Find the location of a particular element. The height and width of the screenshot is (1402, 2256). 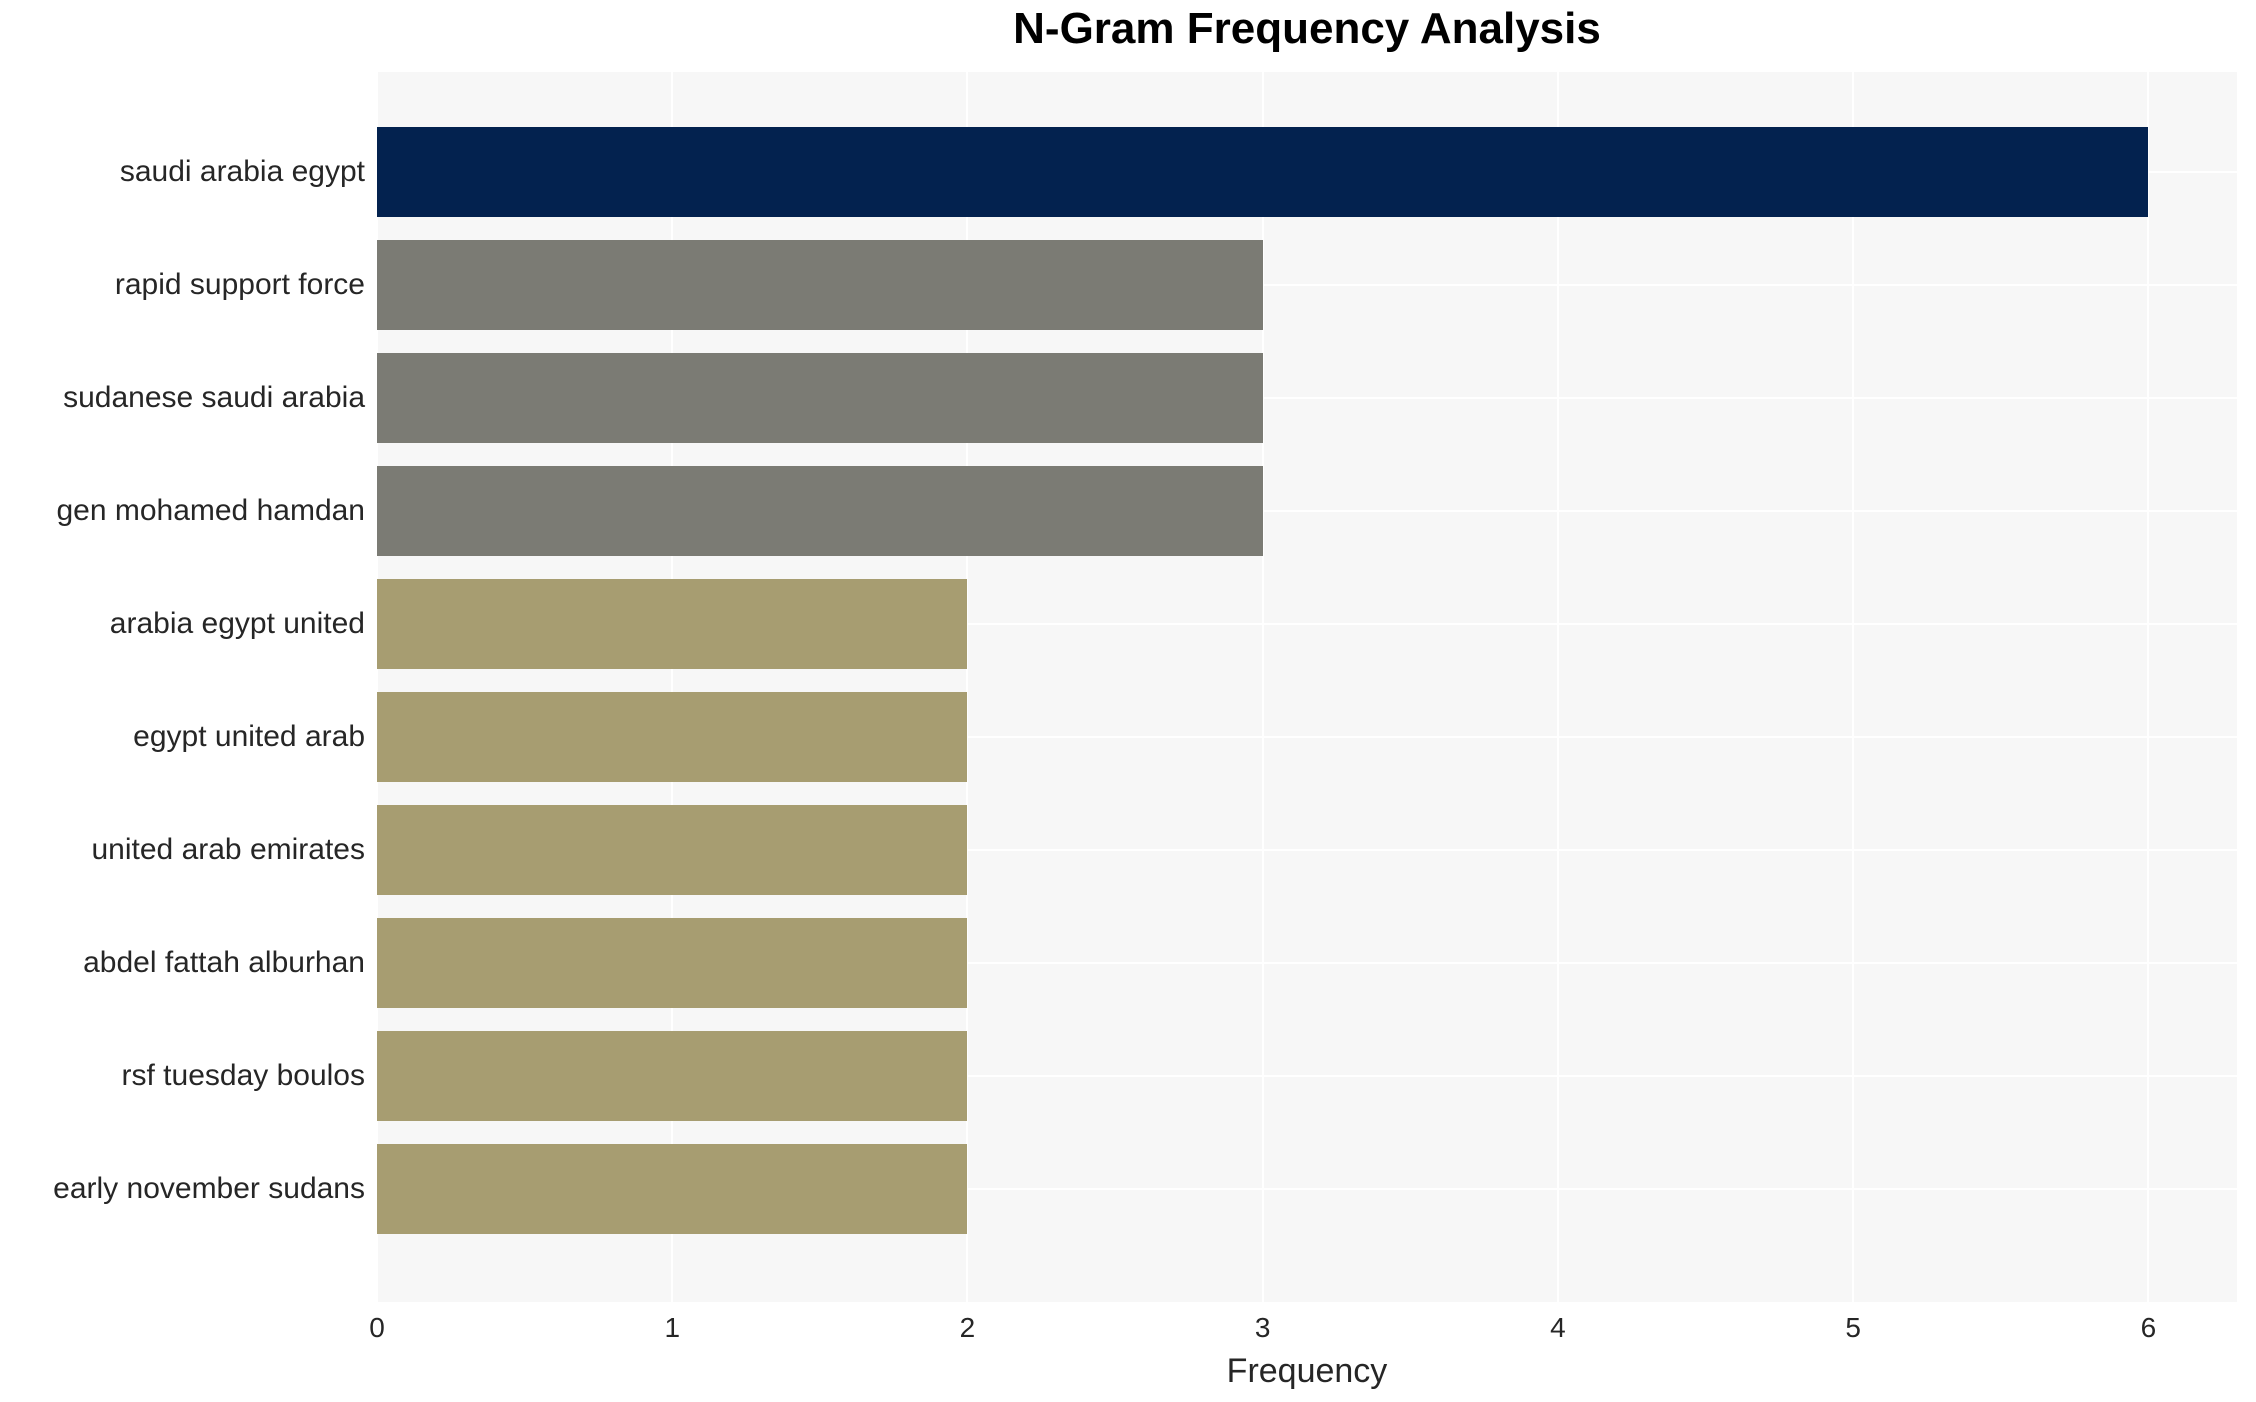

bar-gen-mohamed-hamdan is located at coordinates (820, 511).